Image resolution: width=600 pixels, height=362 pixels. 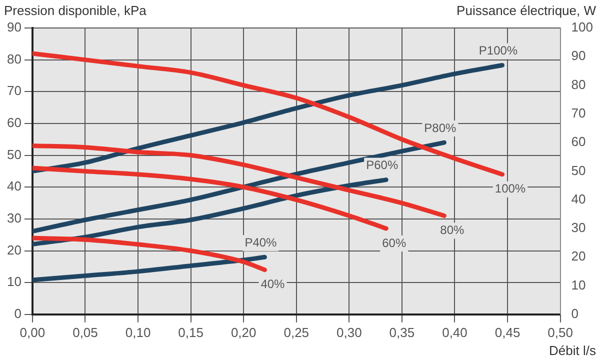 I want to click on y2-tick-label: 0, so click(x=575, y=313).